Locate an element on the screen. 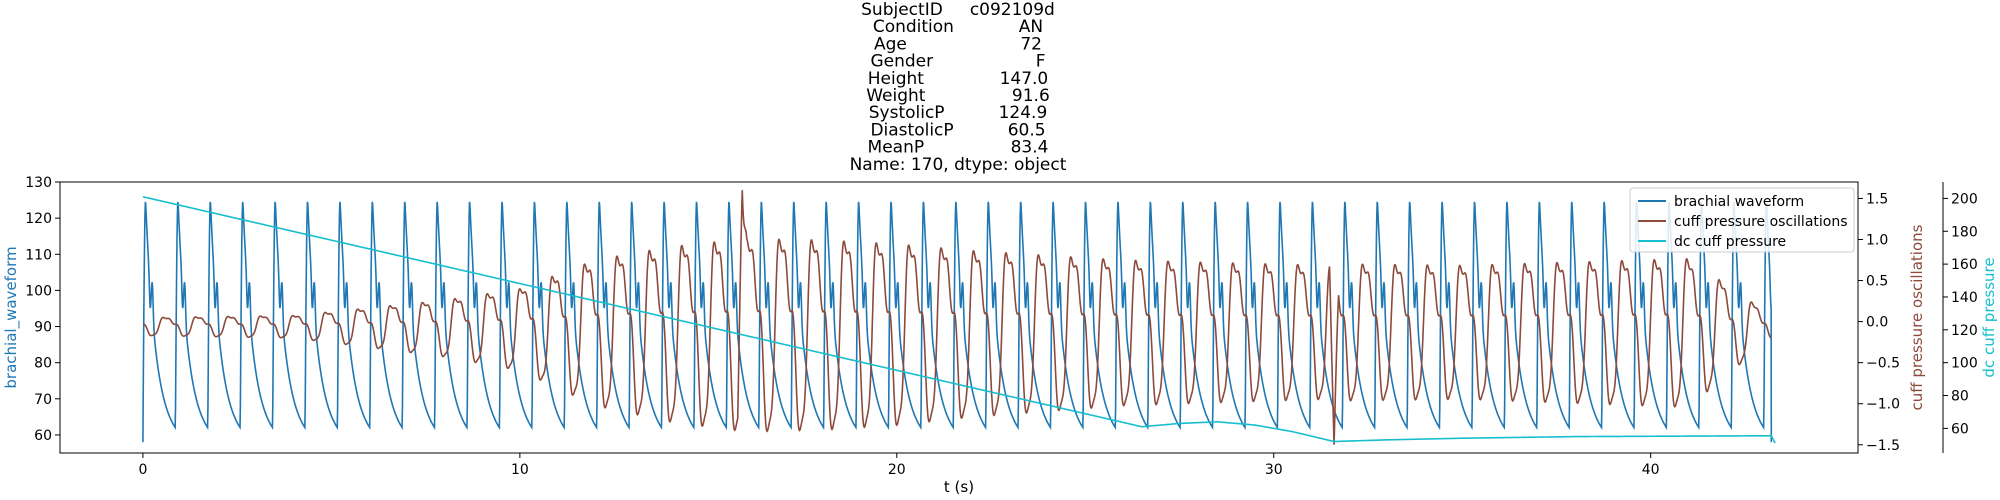  left-y-tick-label: 90 is located at coordinates (43, 328).